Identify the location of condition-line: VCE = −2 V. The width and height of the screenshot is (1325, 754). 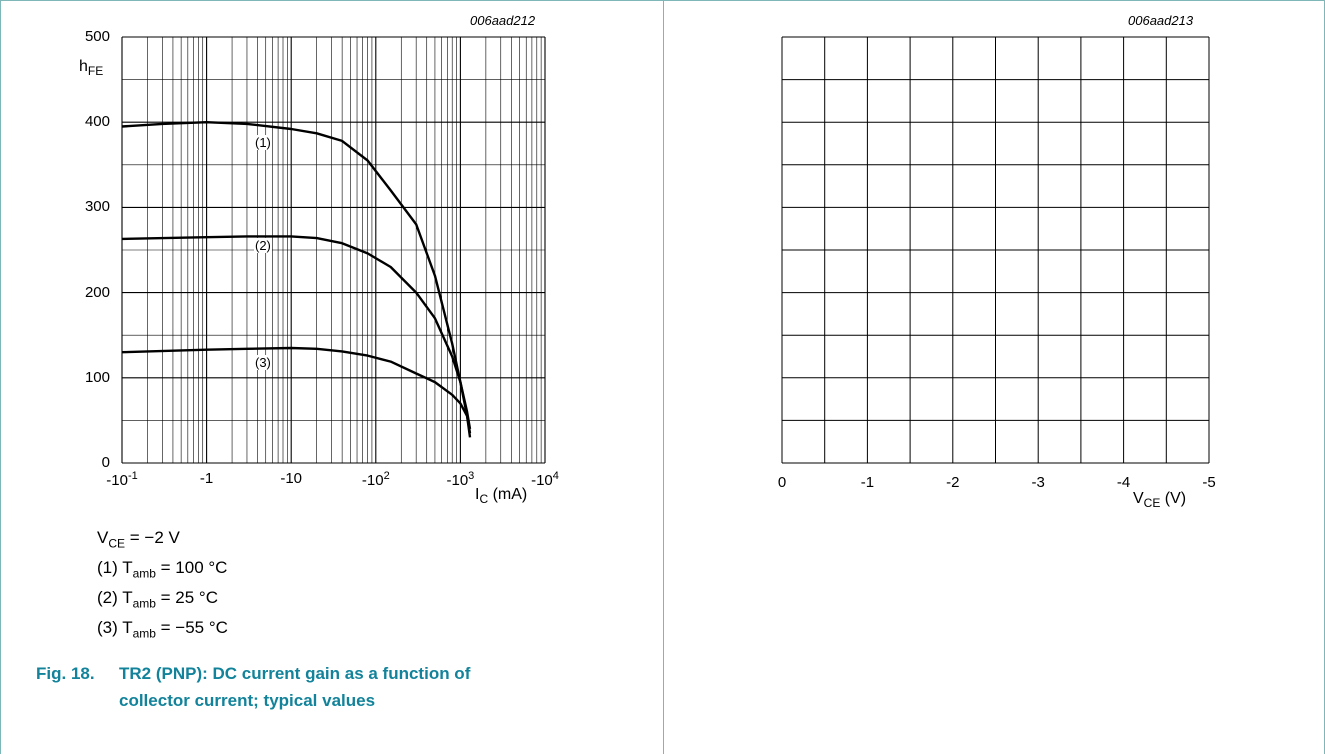
(138, 539).